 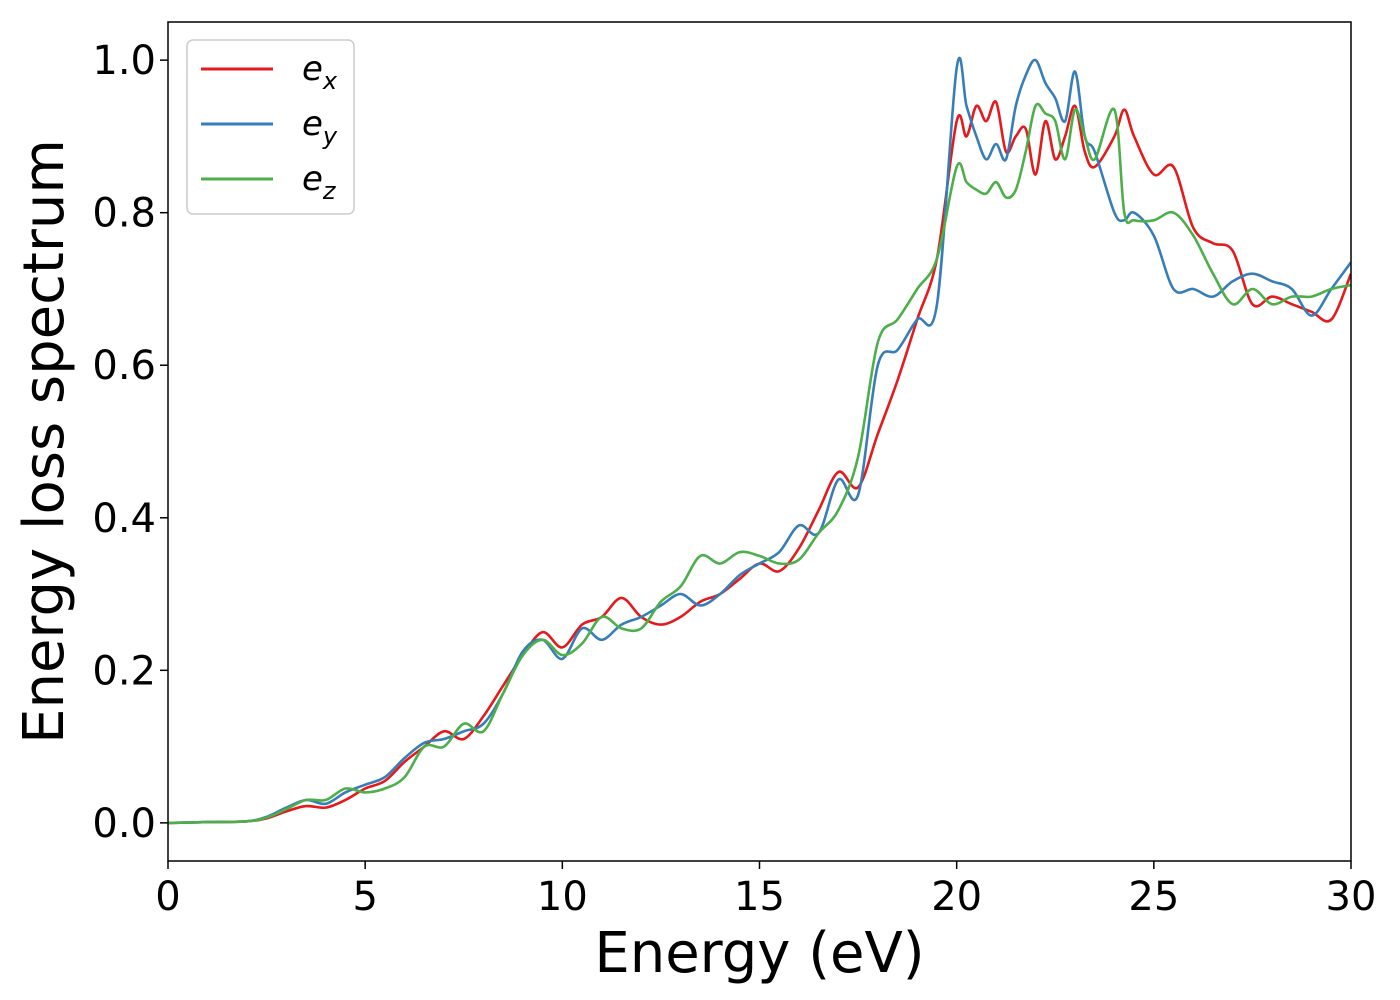 What do you see at coordinates (167, 897) in the screenshot?
I see `x-tick-label: 0` at bounding box center [167, 897].